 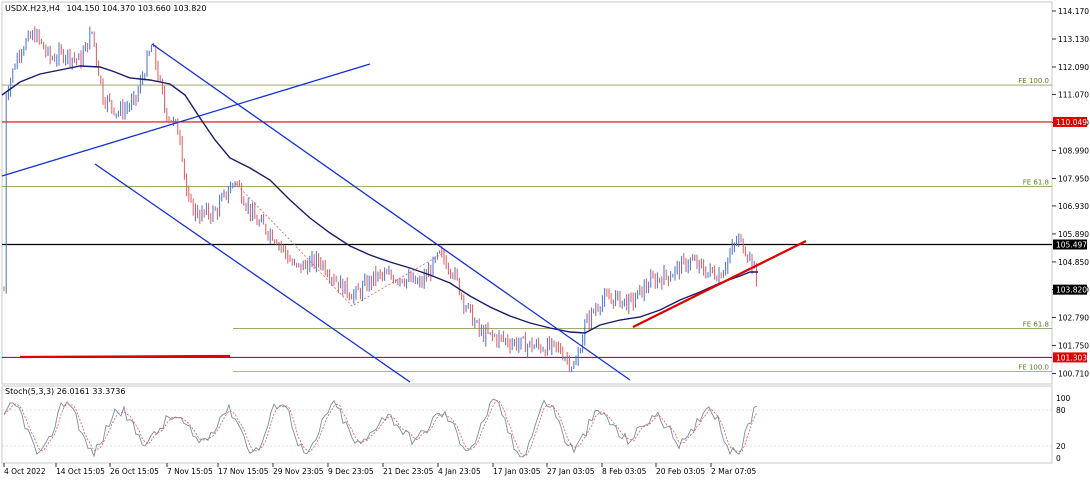 What do you see at coordinates (719, 284) in the screenshot?
I see `red-rising-trendline` at bounding box center [719, 284].